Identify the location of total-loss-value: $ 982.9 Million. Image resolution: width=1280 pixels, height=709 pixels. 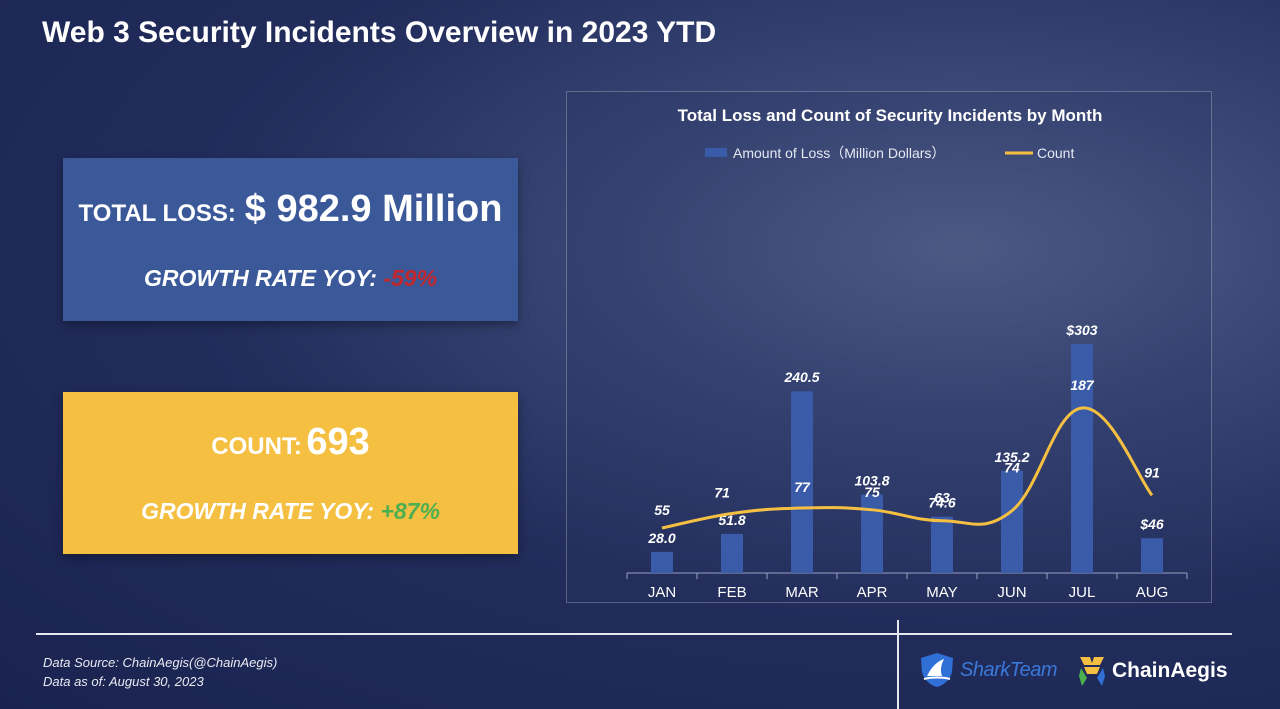
(373, 208).